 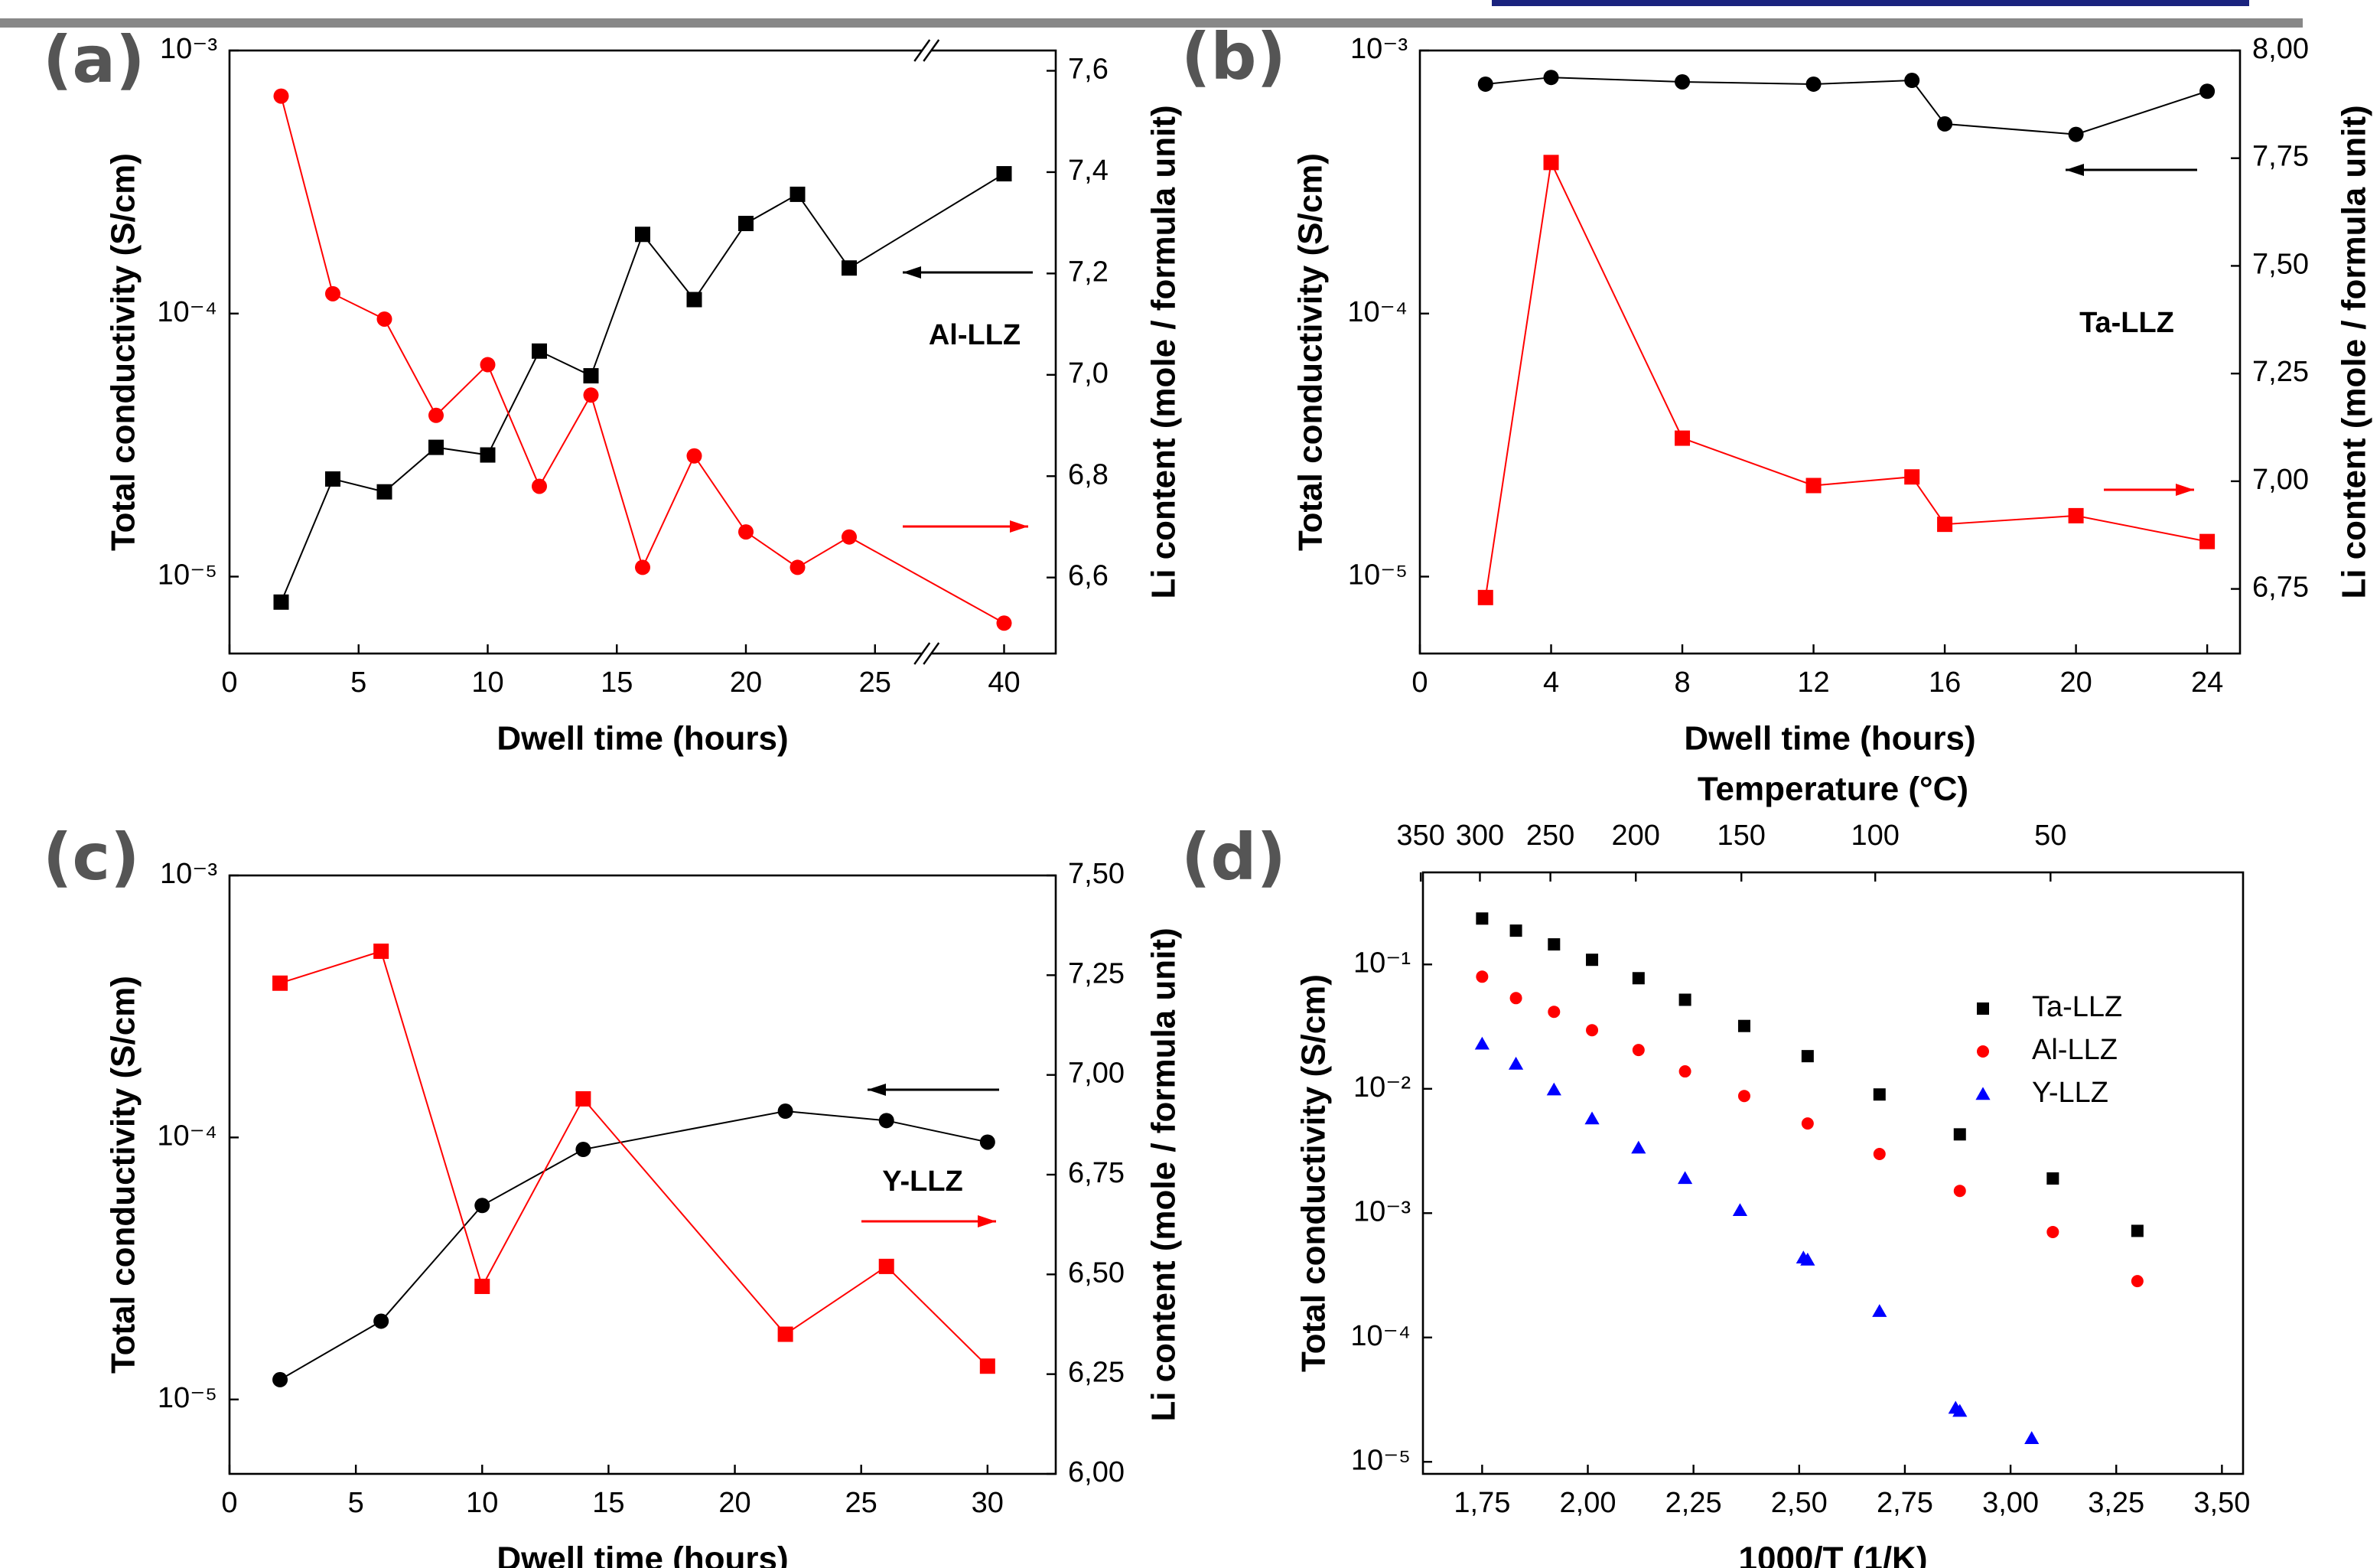 What do you see at coordinates (1588, 1503) in the screenshot?
I see `x-tick-label: 2,00` at bounding box center [1588, 1503].